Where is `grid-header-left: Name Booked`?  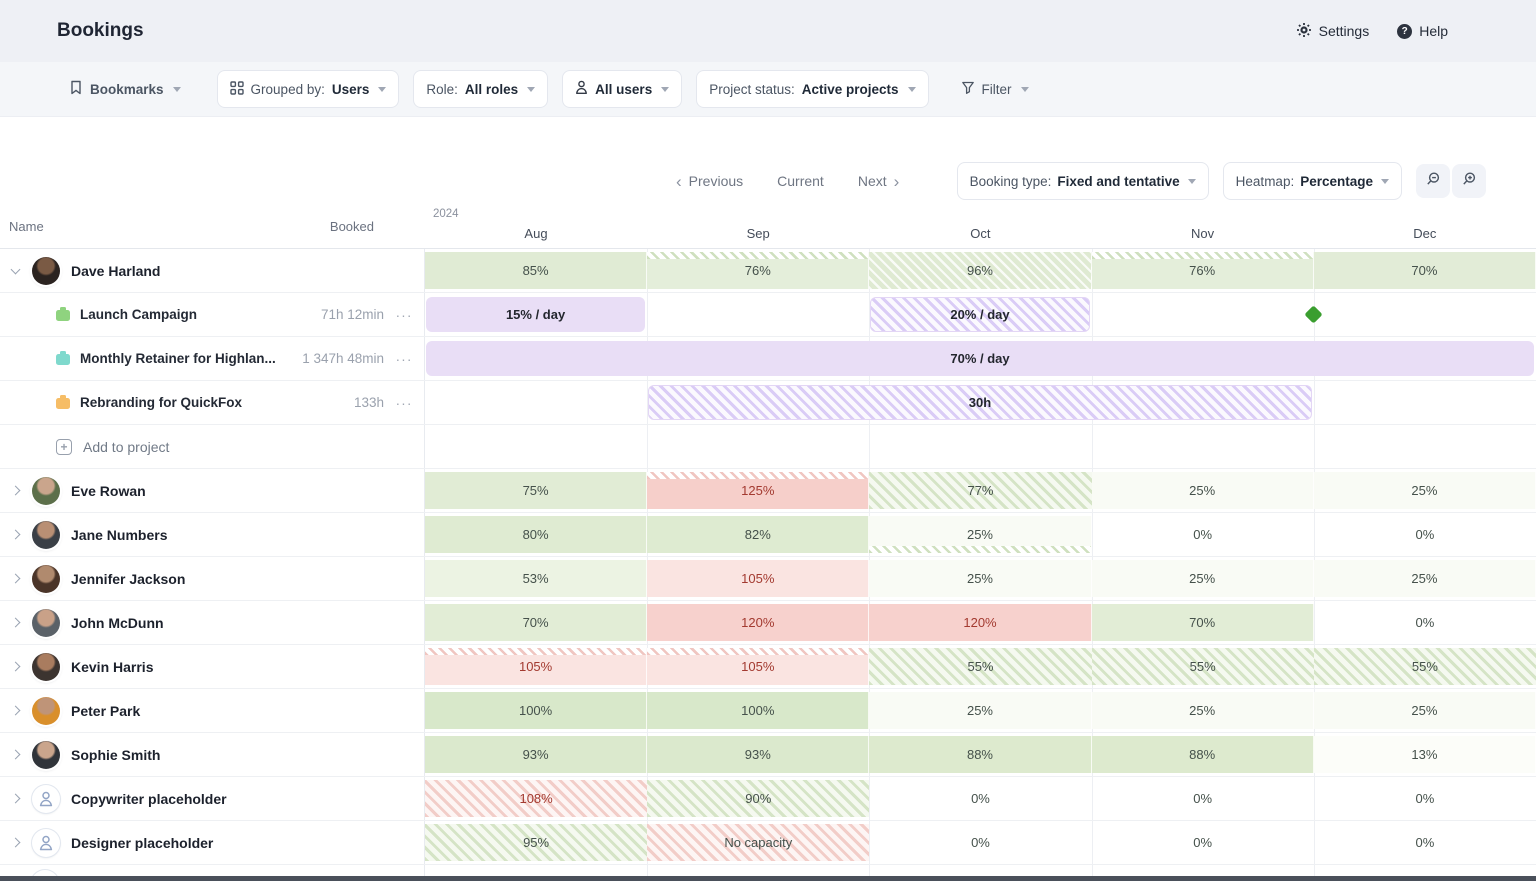
grid-header-left: Name Booked is located at coordinates (212, 226).